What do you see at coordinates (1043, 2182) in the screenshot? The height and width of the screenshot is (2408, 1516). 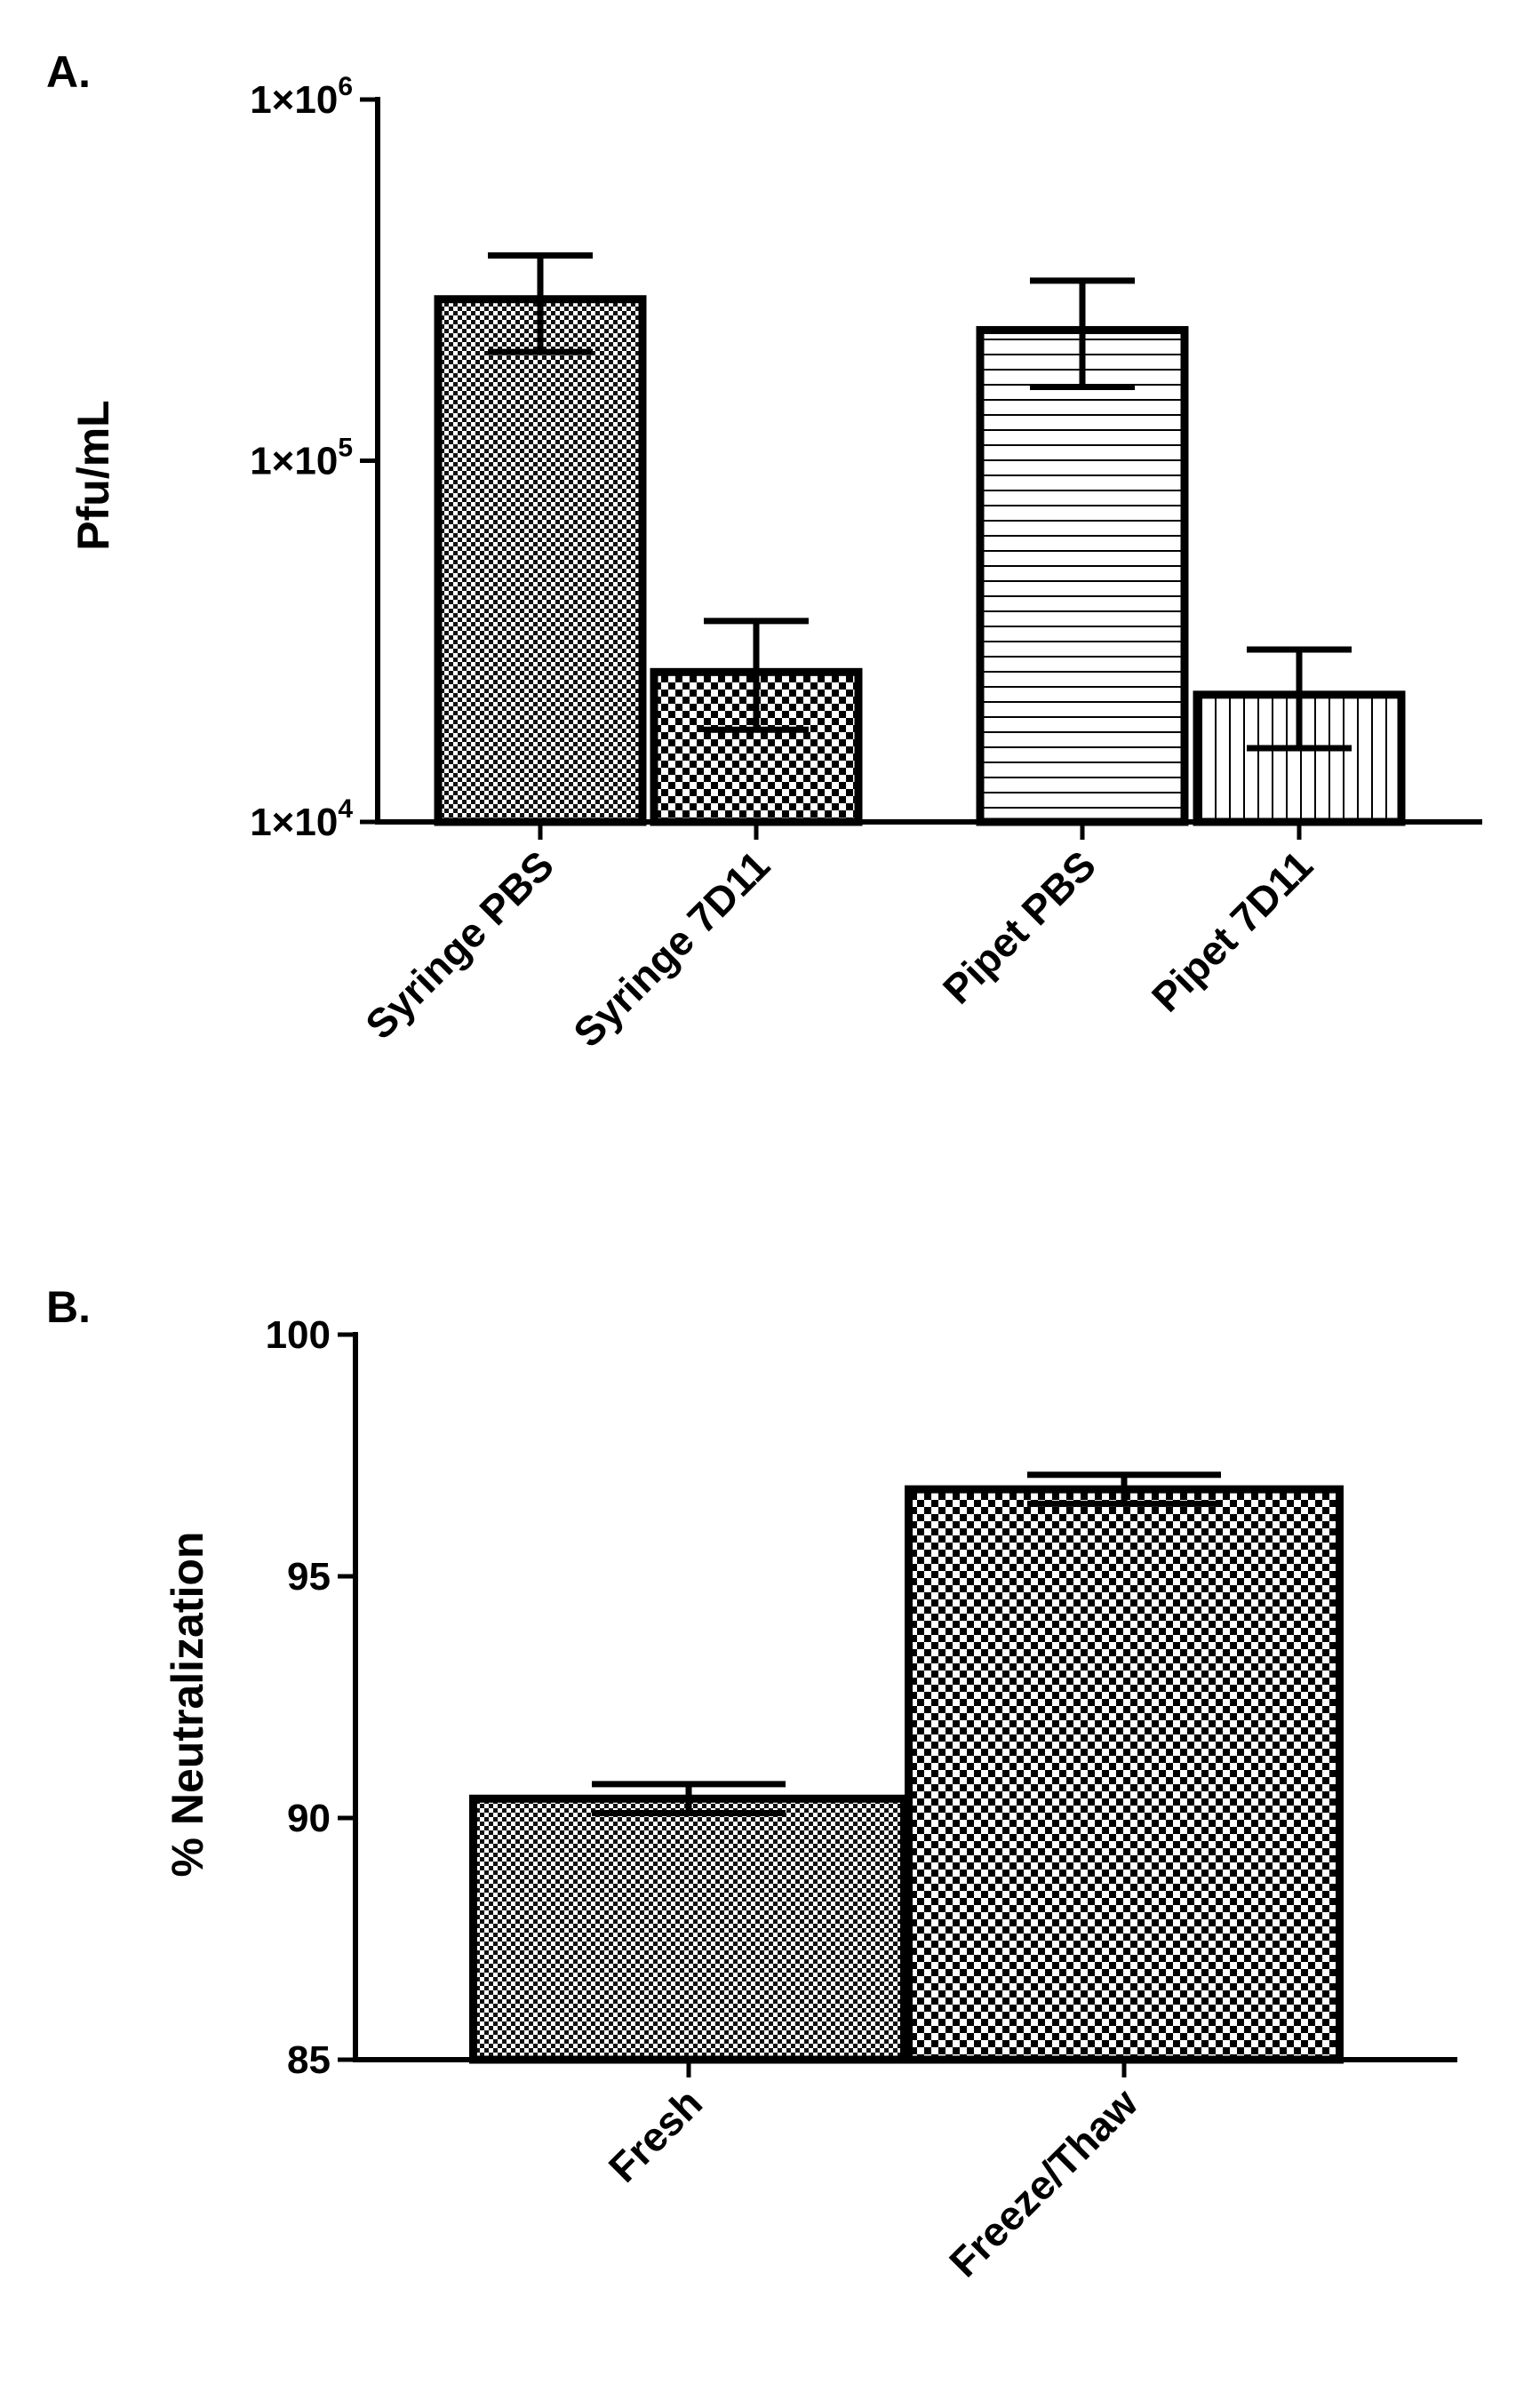 I see `x-tick-label: Freeze/Thaw` at bounding box center [1043, 2182].